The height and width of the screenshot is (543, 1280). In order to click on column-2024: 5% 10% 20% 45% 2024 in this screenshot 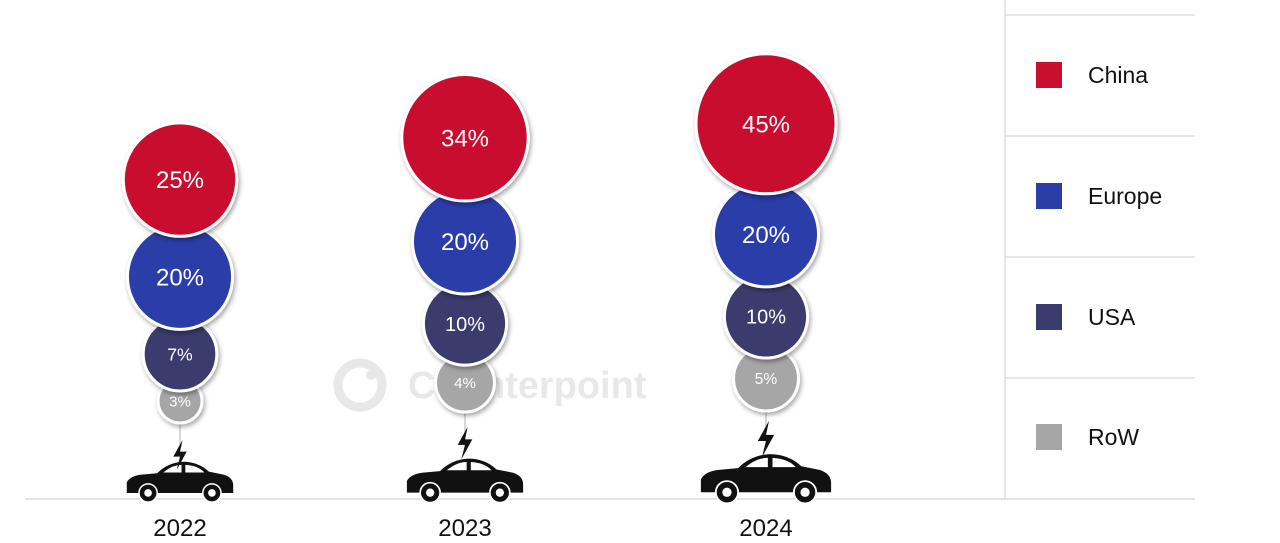, I will do `click(766, 297)`.